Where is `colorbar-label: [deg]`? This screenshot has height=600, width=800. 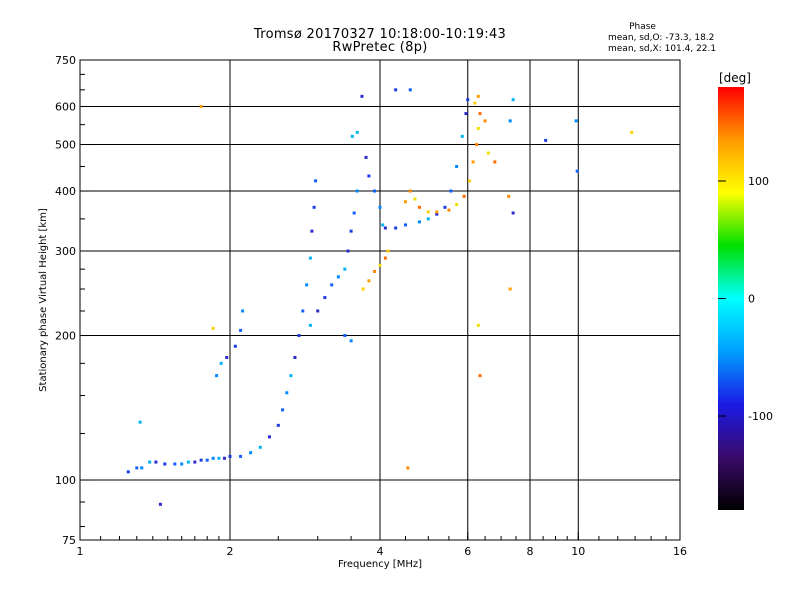 colorbar-label: [deg] is located at coordinates (735, 78).